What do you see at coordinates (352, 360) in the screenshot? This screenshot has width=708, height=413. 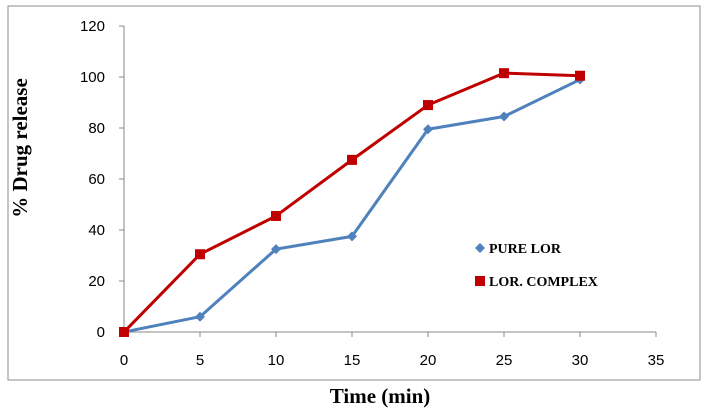 I see `x-tick-label: 15` at bounding box center [352, 360].